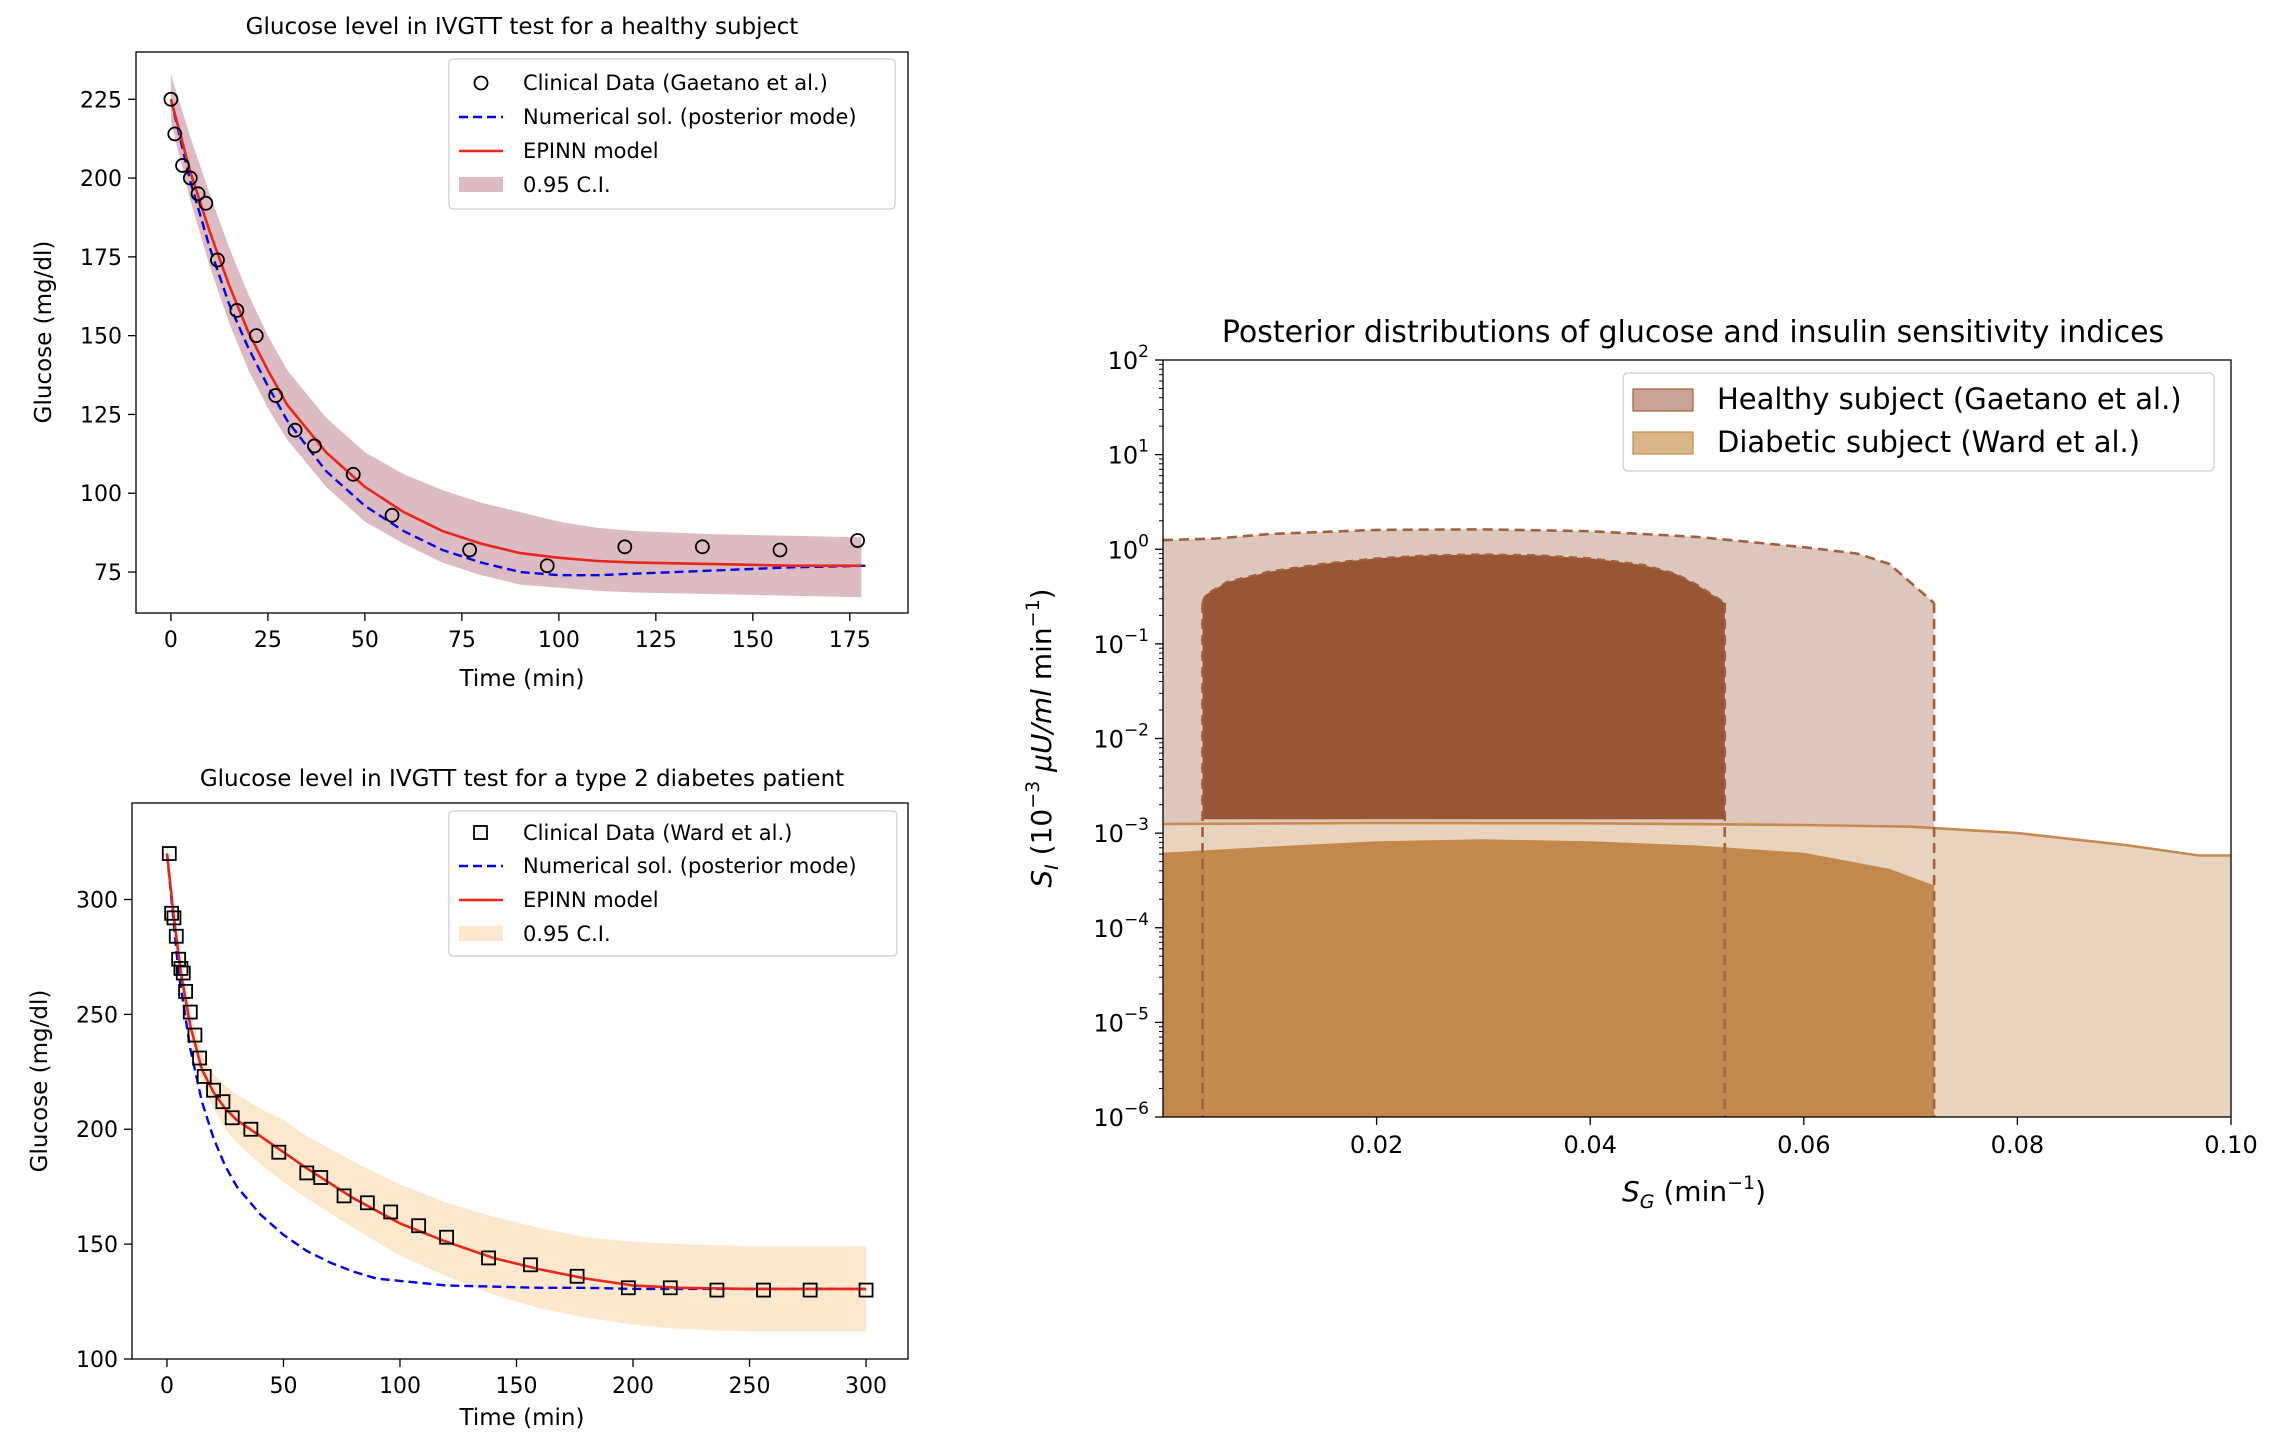  I want to click on diabetic-inner-region, so click(1549, 978).